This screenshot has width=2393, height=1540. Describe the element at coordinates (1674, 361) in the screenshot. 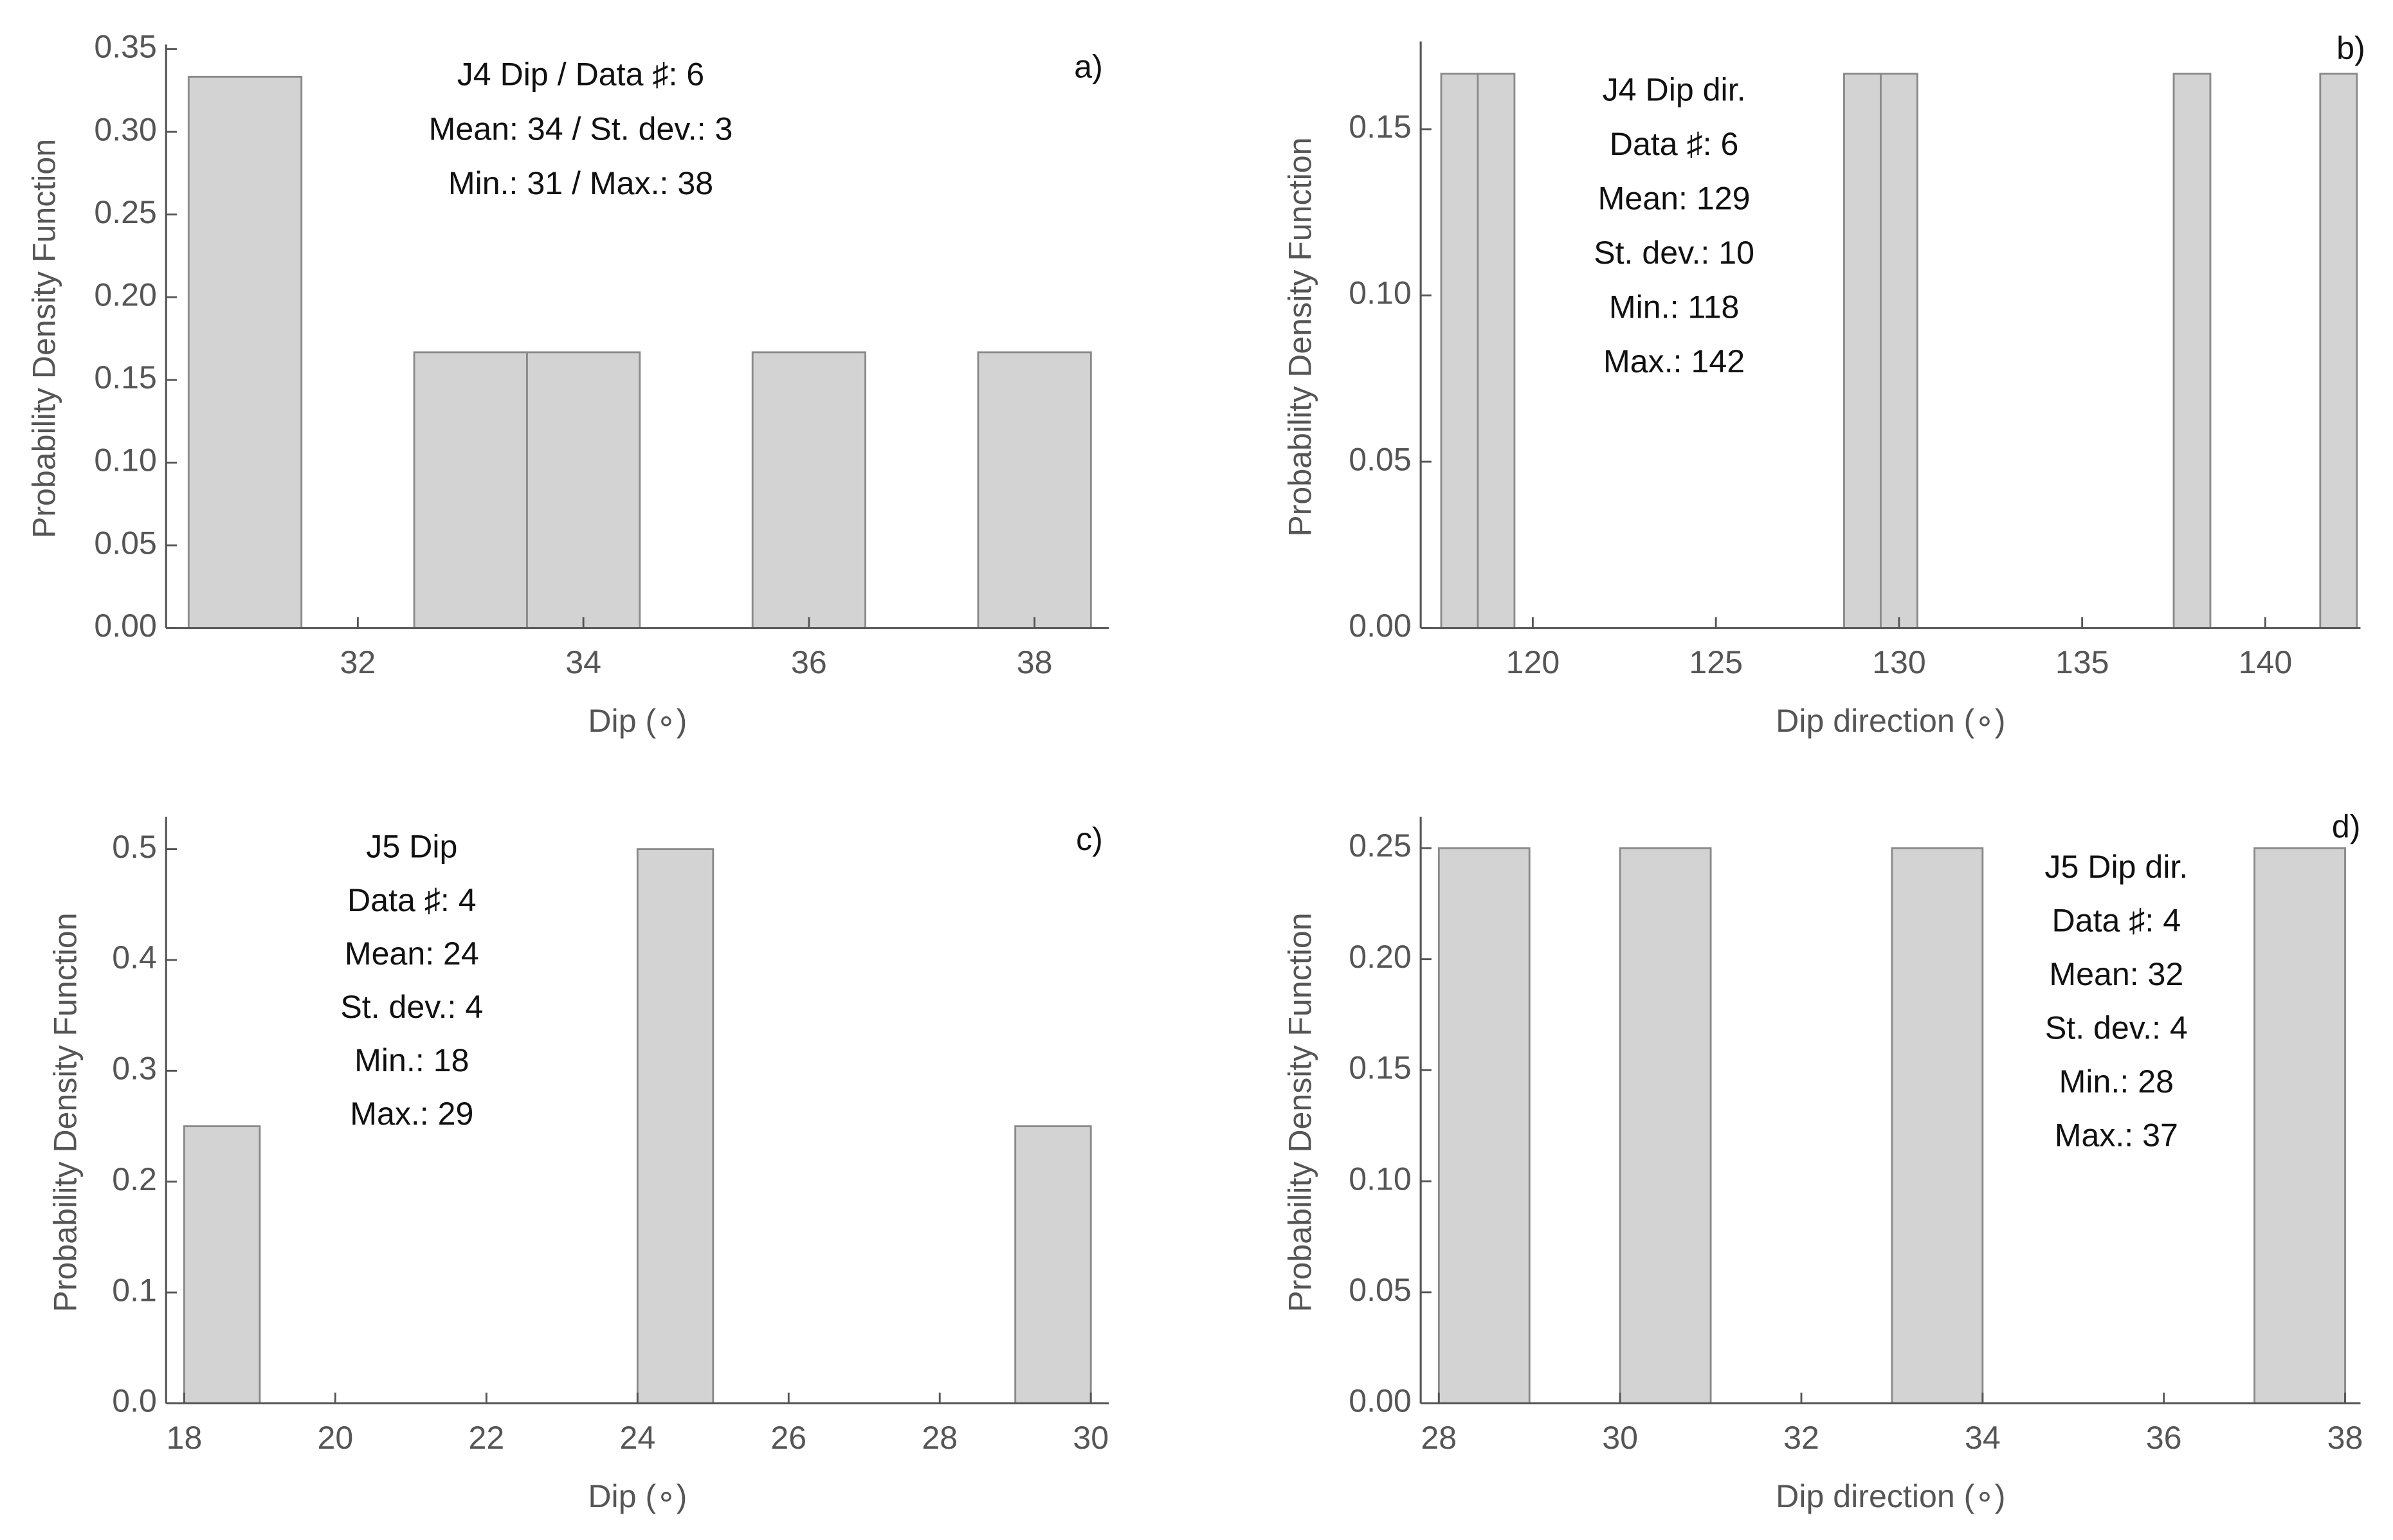

I see `annotation: Max.: 142` at that location.